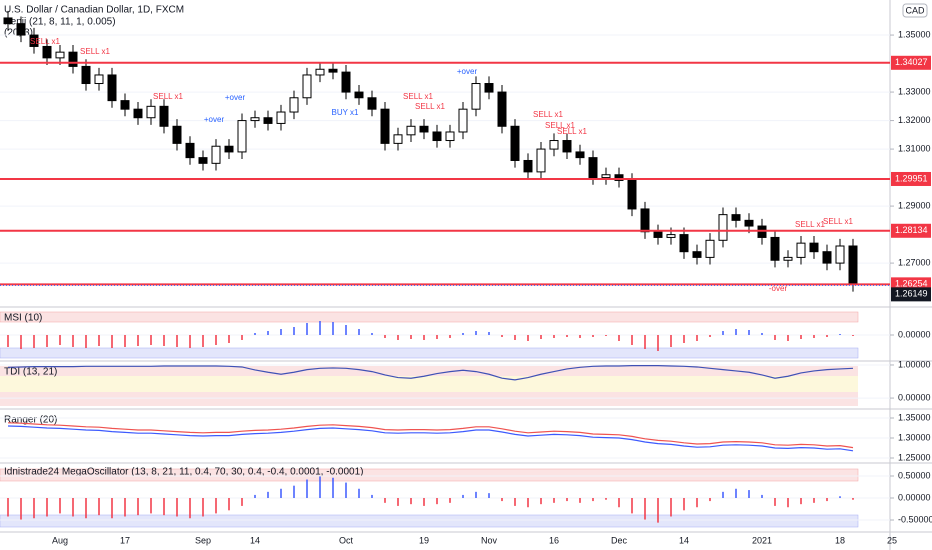 The width and height of the screenshot is (932, 550). I want to click on y-tick-label: 1.29000, so click(914, 205).